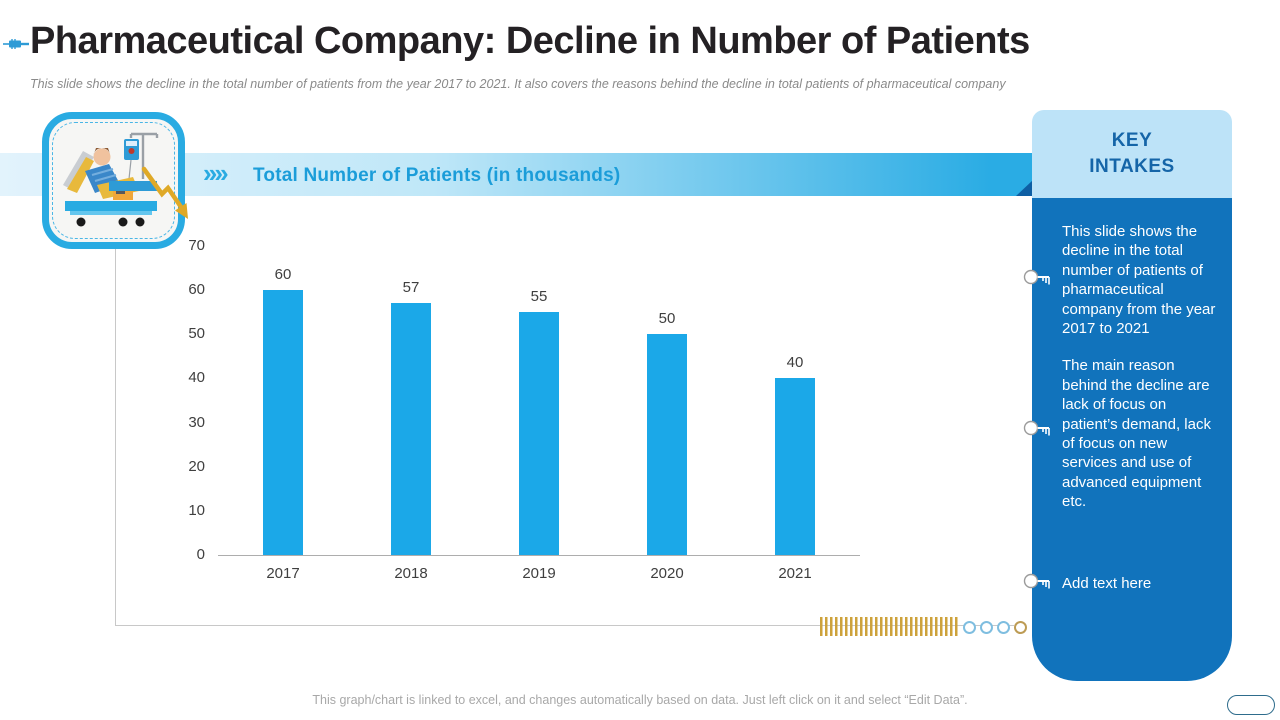 The height and width of the screenshot is (720, 1280). What do you see at coordinates (196, 378) in the screenshot?
I see `y-tick-label: 40` at bounding box center [196, 378].